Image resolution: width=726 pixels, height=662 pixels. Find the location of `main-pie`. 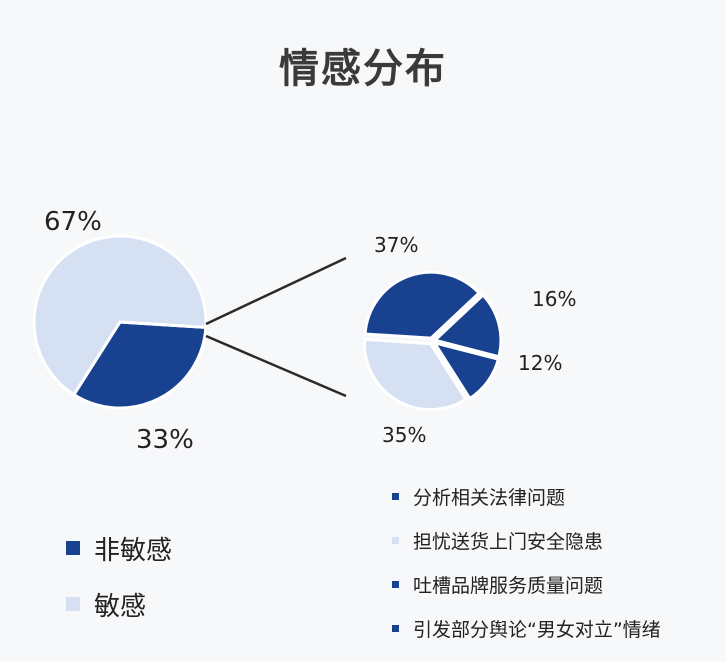

main-pie is located at coordinates (120, 322).